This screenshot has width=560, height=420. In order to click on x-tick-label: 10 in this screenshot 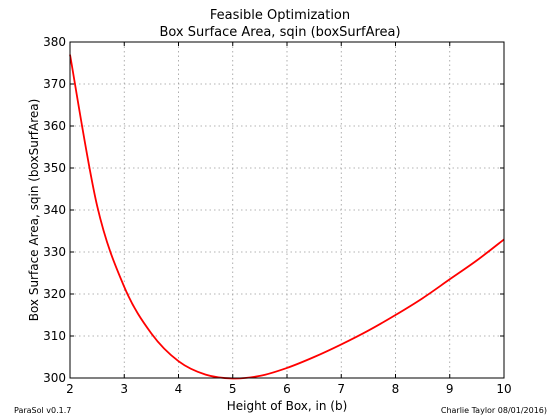, I will do `click(503, 389)`.